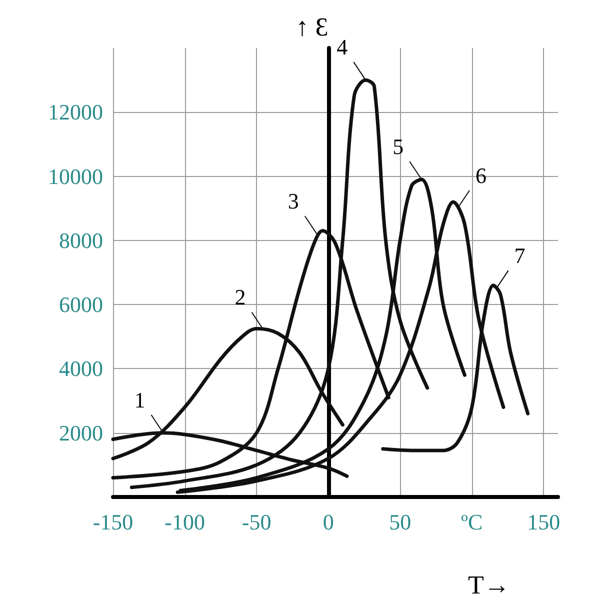 The width and height of the screenshot is (607, 608). What do you see at coordinates (81, 369) in the screenshot?
I see `y-tick-label: 4000` at bounding box center [81, 369].